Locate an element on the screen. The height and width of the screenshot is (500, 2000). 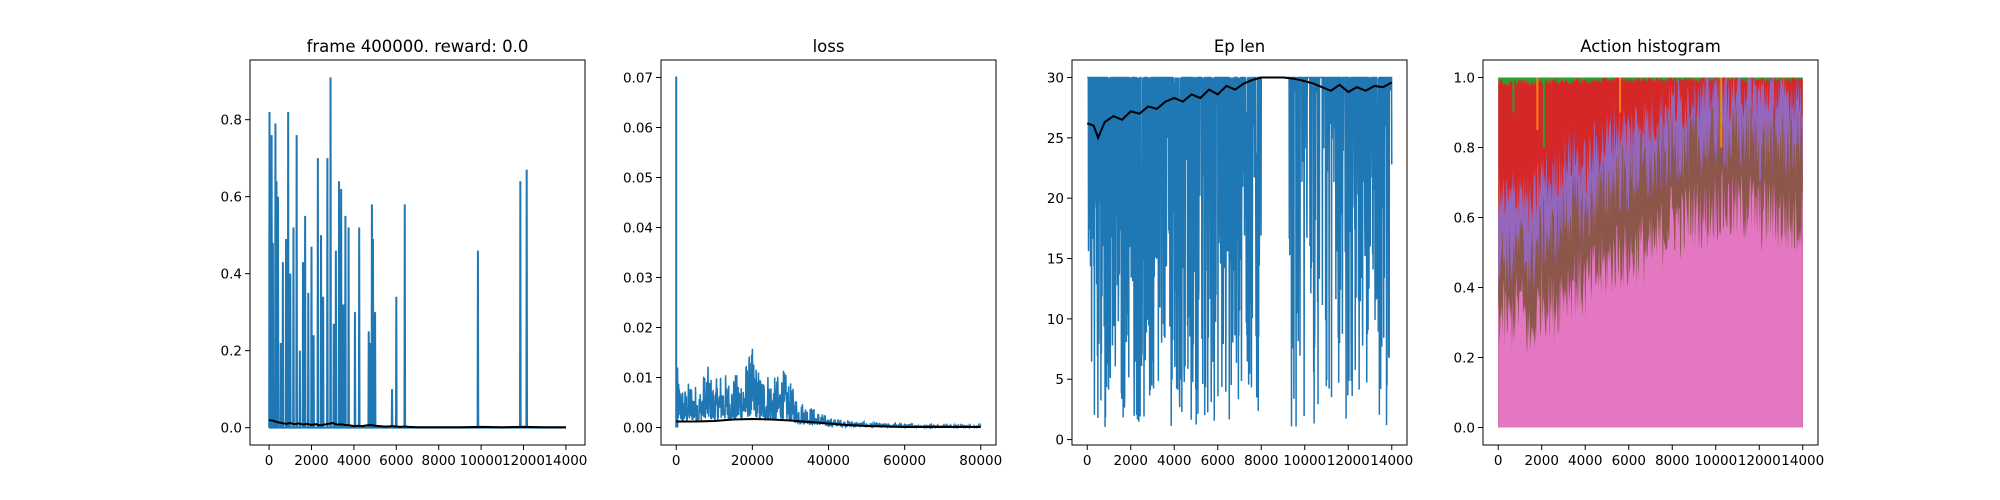
y-tick-label: 0.04 is located at coordinates (638, 229).